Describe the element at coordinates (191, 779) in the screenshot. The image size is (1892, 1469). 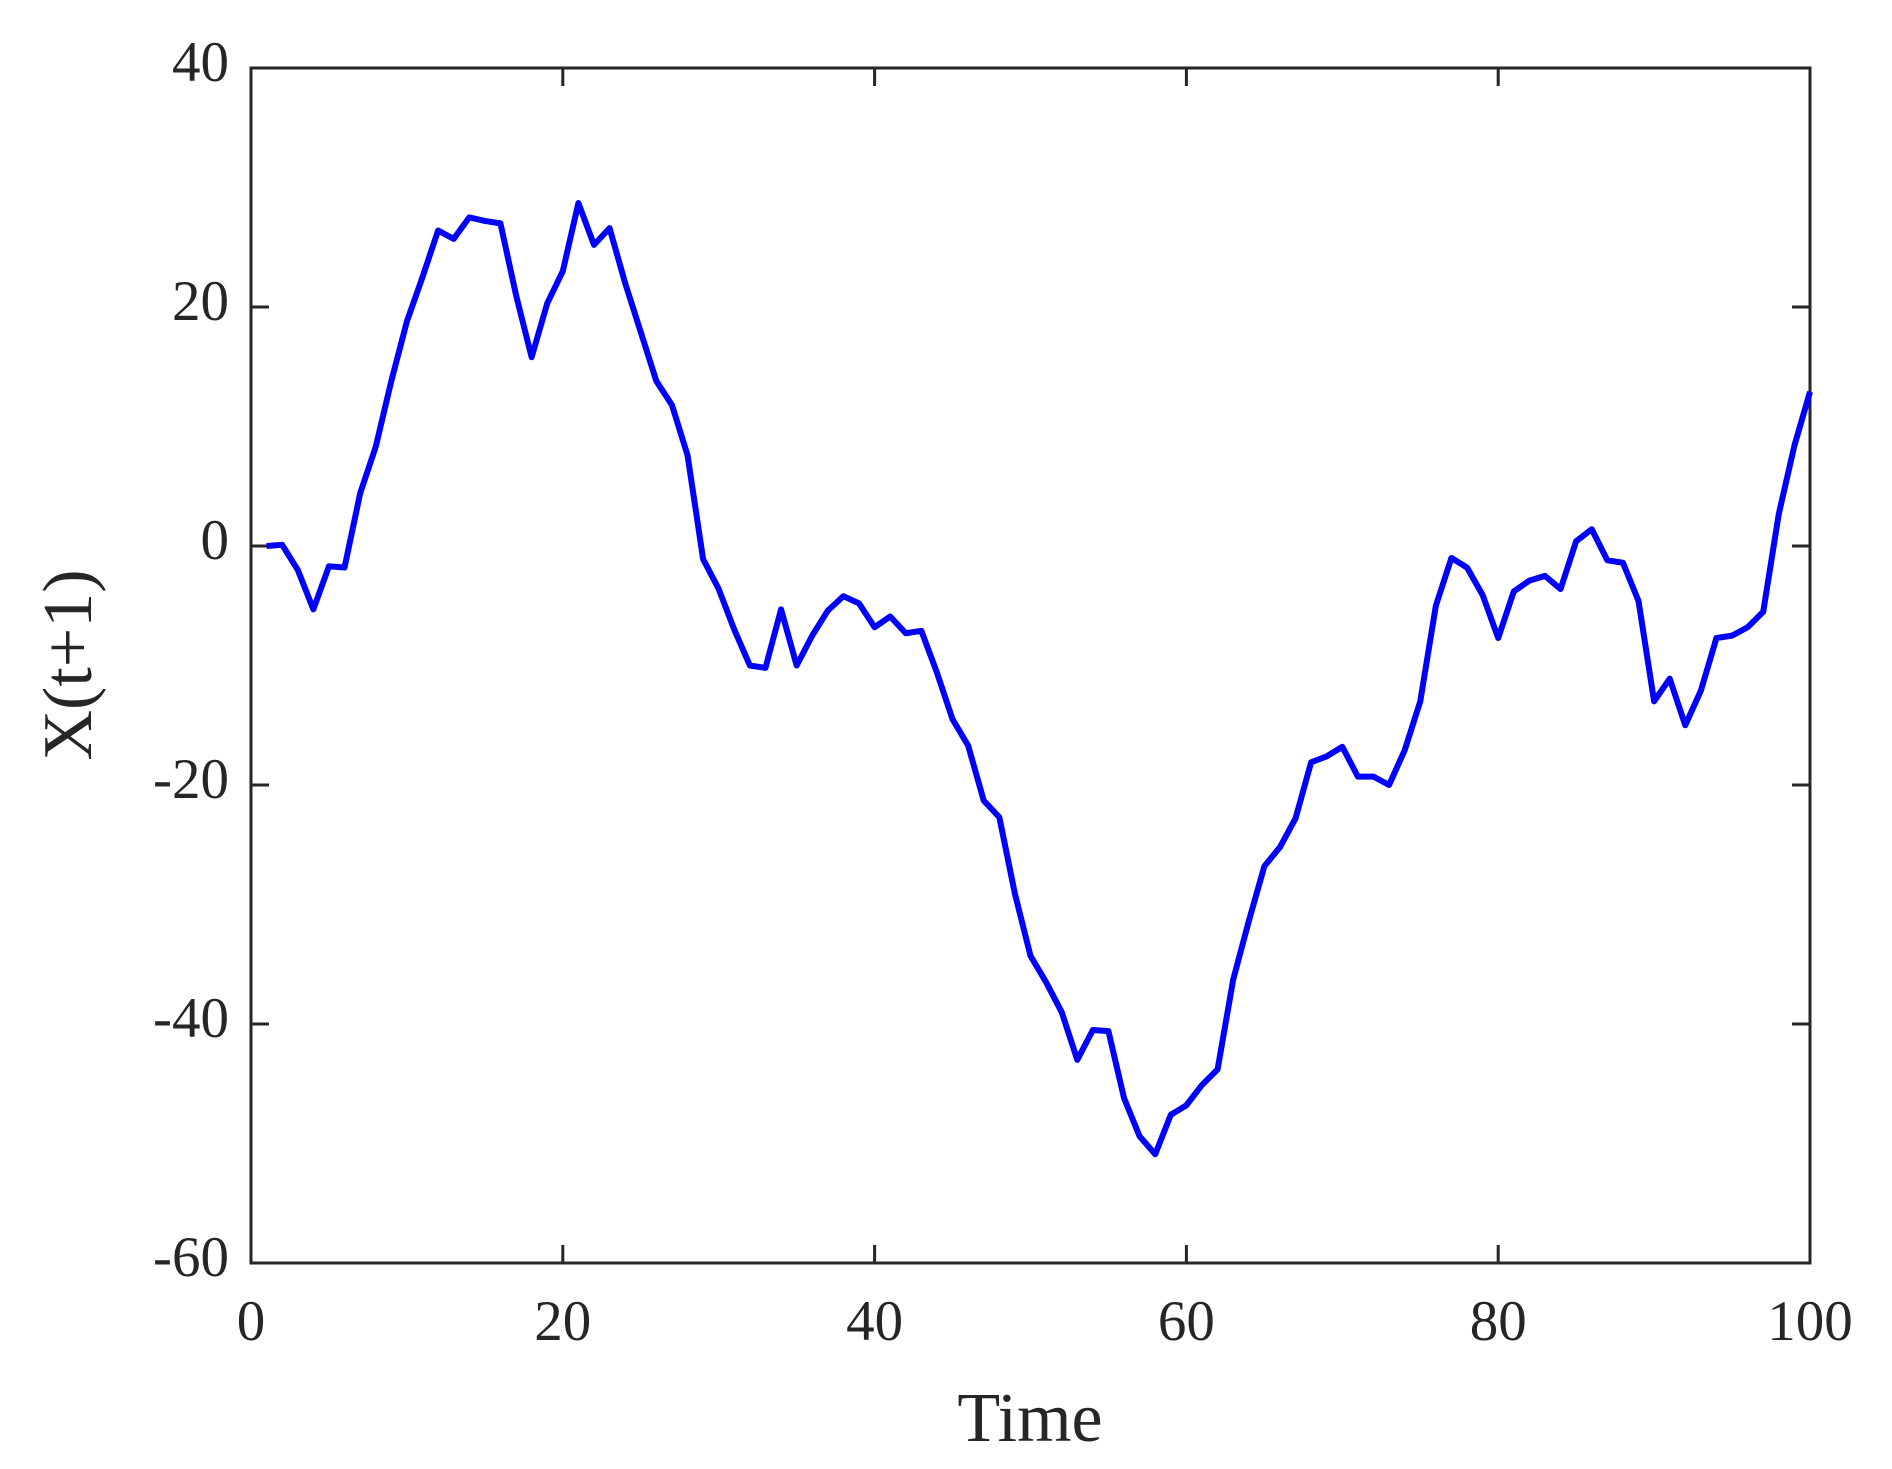
I see `y-tick-label: -20` at that location.